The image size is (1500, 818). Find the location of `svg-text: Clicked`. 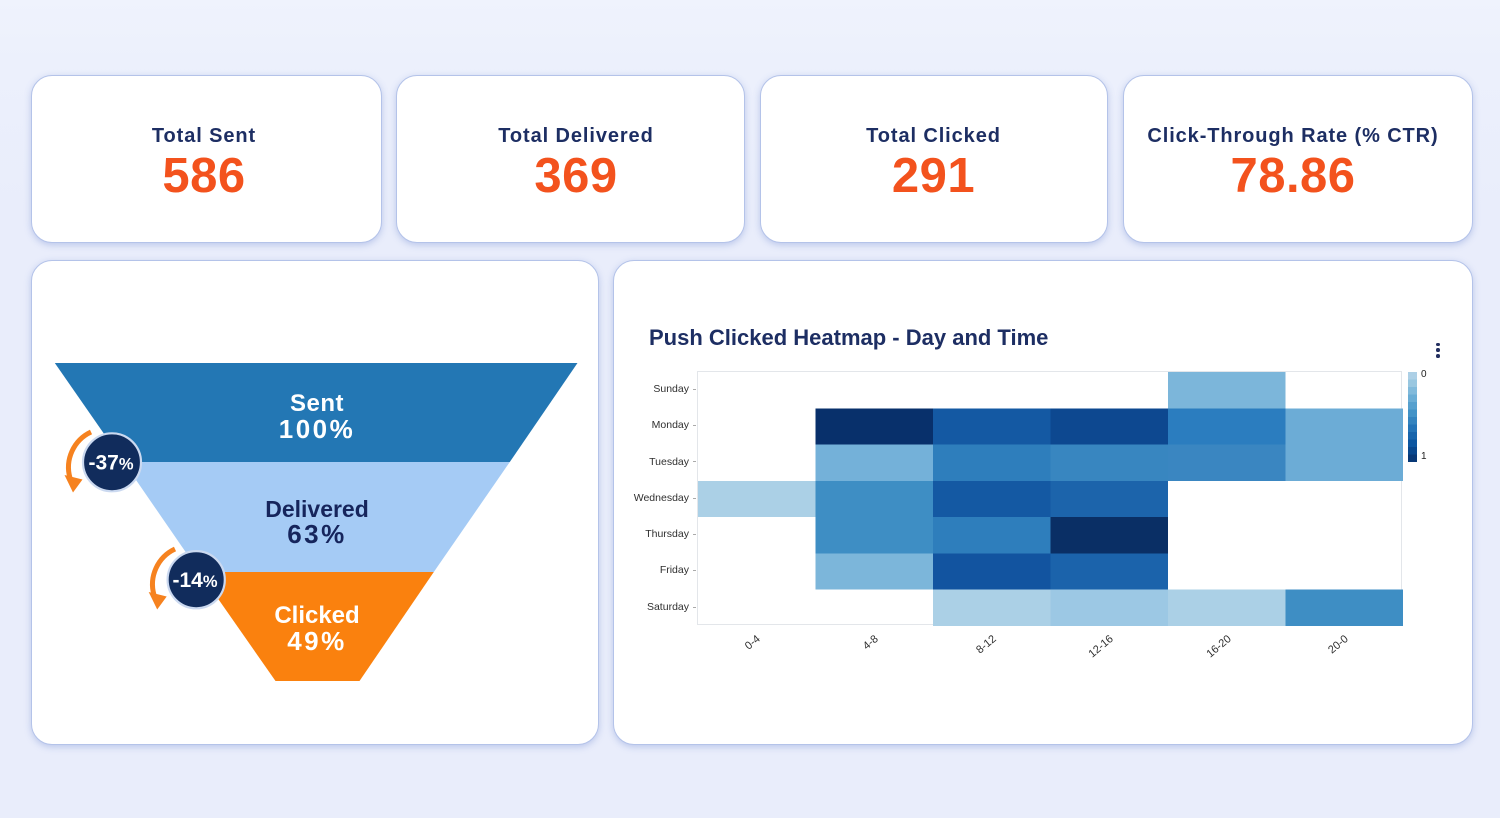

svg-text: Clicked is located at coordinates (316, 615).